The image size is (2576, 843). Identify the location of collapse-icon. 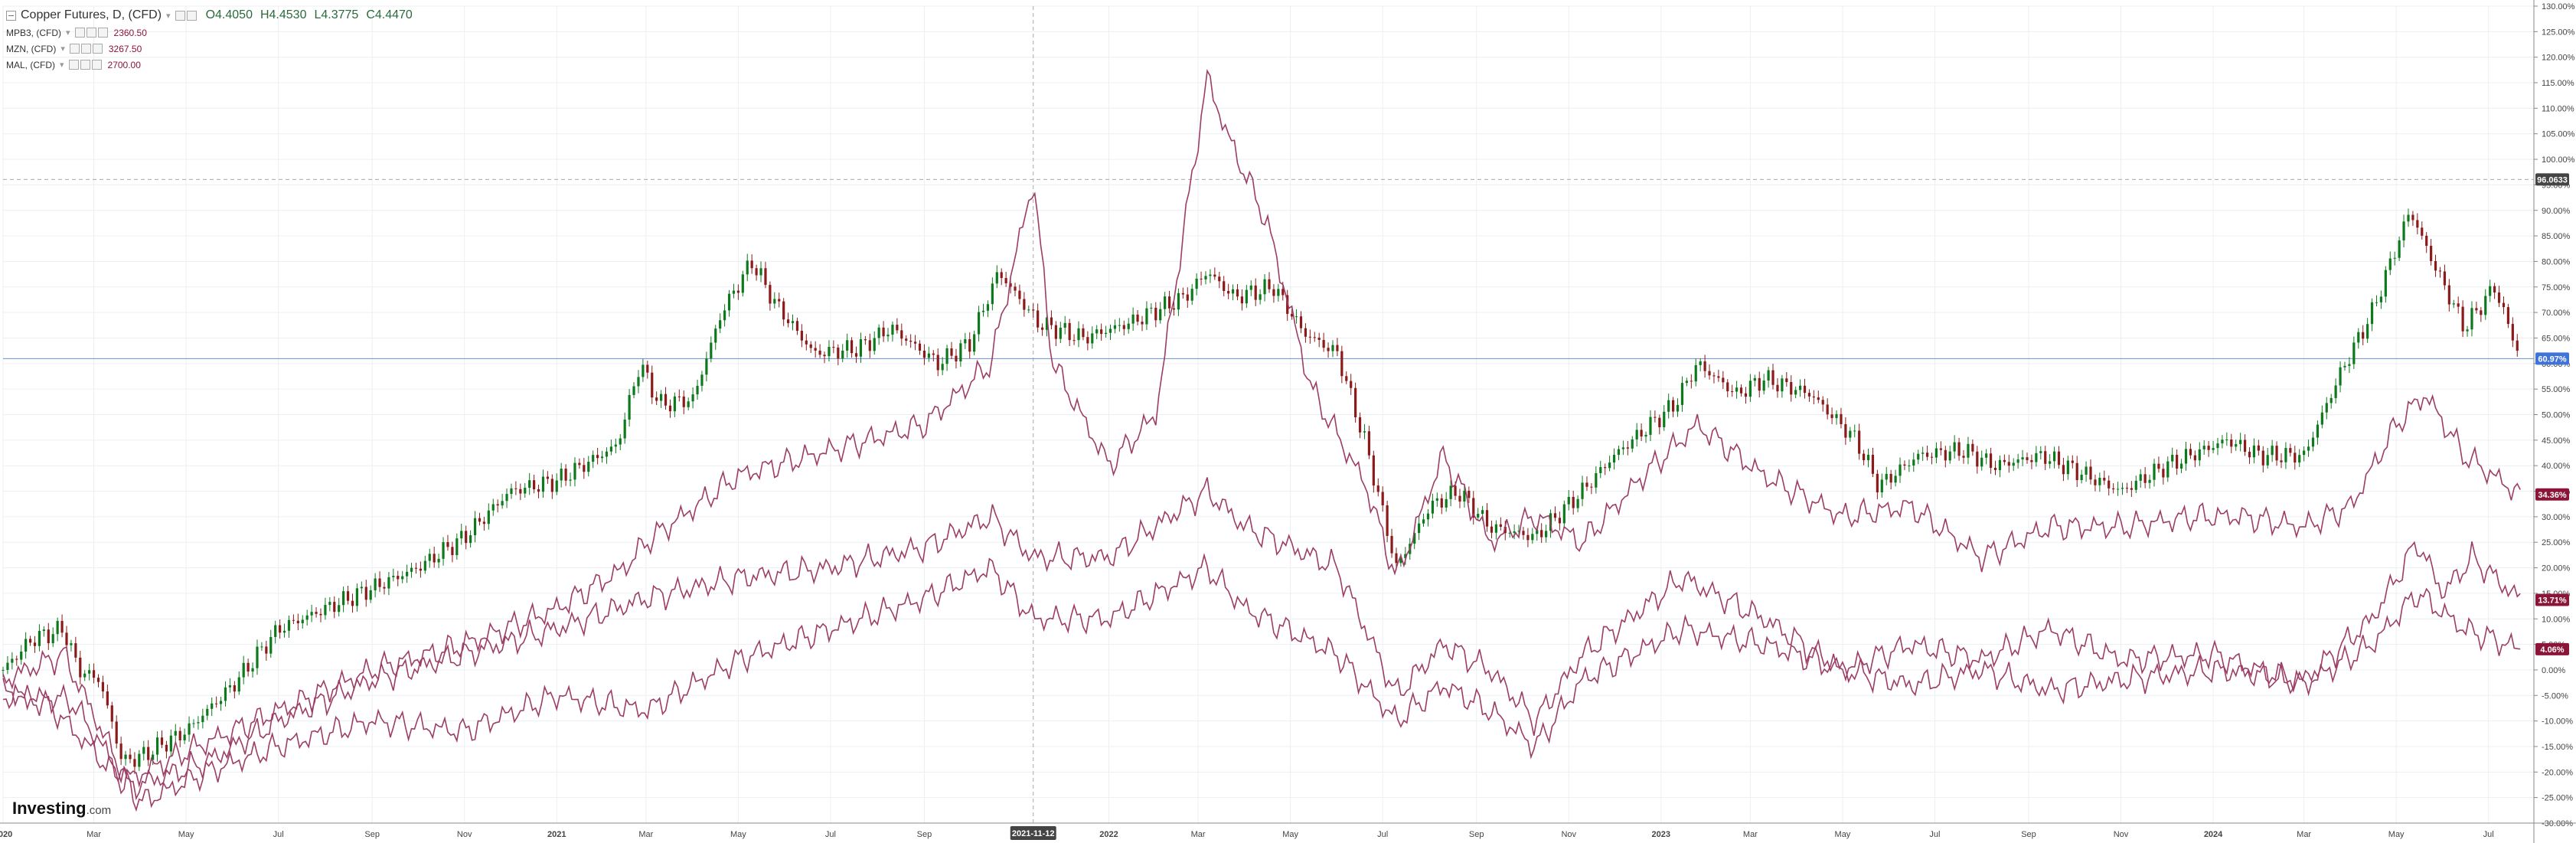
(11, 15).